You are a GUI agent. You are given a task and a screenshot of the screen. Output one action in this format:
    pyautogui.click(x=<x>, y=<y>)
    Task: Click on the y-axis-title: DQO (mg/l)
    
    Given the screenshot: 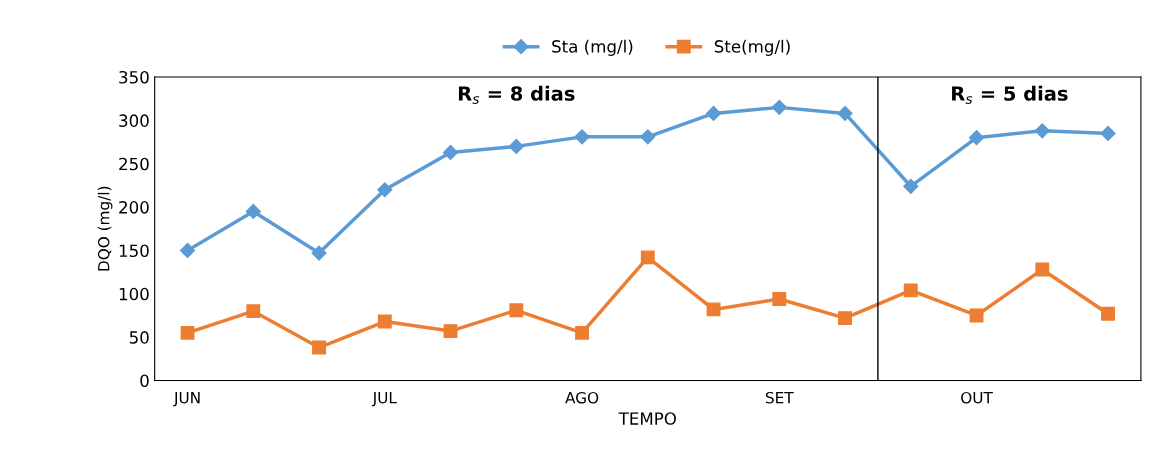 What is the action you would take?
    pyautogui.click(x=105, y=228)
    